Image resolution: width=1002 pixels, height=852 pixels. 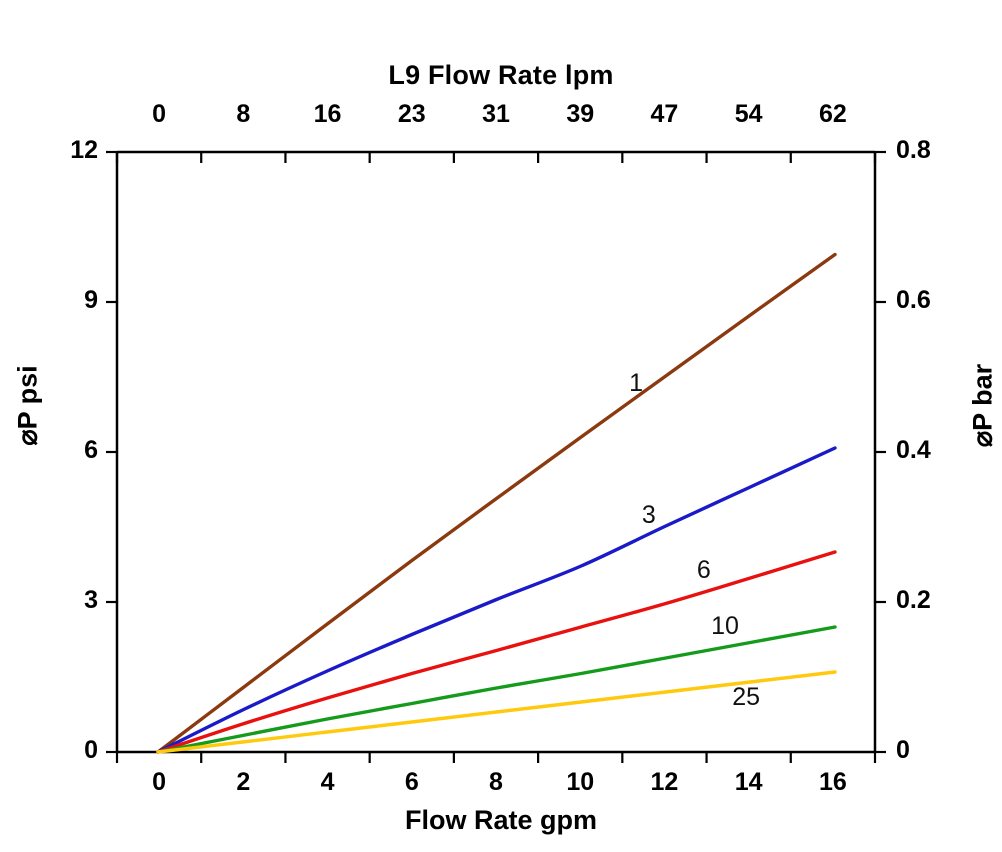 What do you see at coordinates (913, 450) in the screenshot?
I see `y-tick-label-right: 0.4` at bounding box center [913, 450].